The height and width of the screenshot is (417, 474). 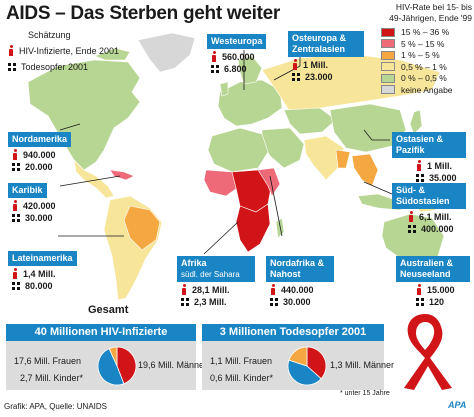 What do you see at coordinates (241, 361) in the screenshot?
I see `deaths-women: 1,1 Mill. Frauen` at bounding box center [241, 361].